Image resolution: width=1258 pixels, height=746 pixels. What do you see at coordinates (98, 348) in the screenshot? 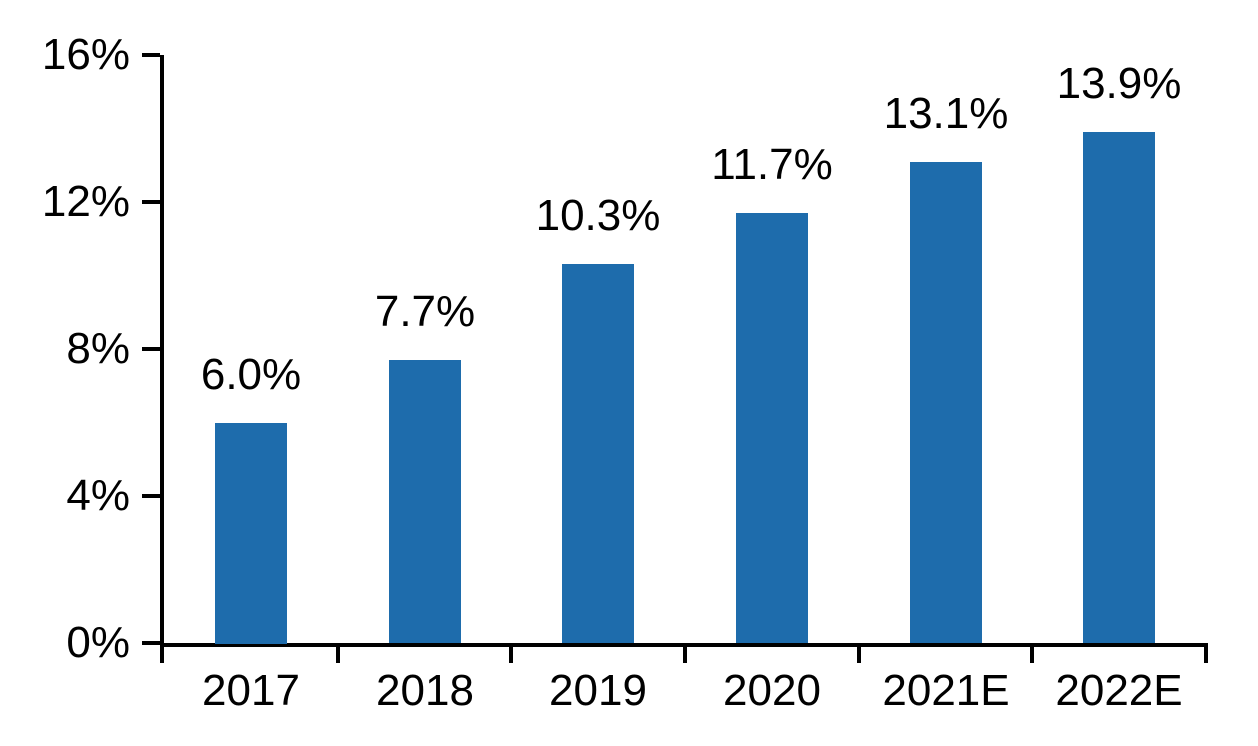
I see `y-axis-tick-label: 8%` at bounding box center [98, 348].